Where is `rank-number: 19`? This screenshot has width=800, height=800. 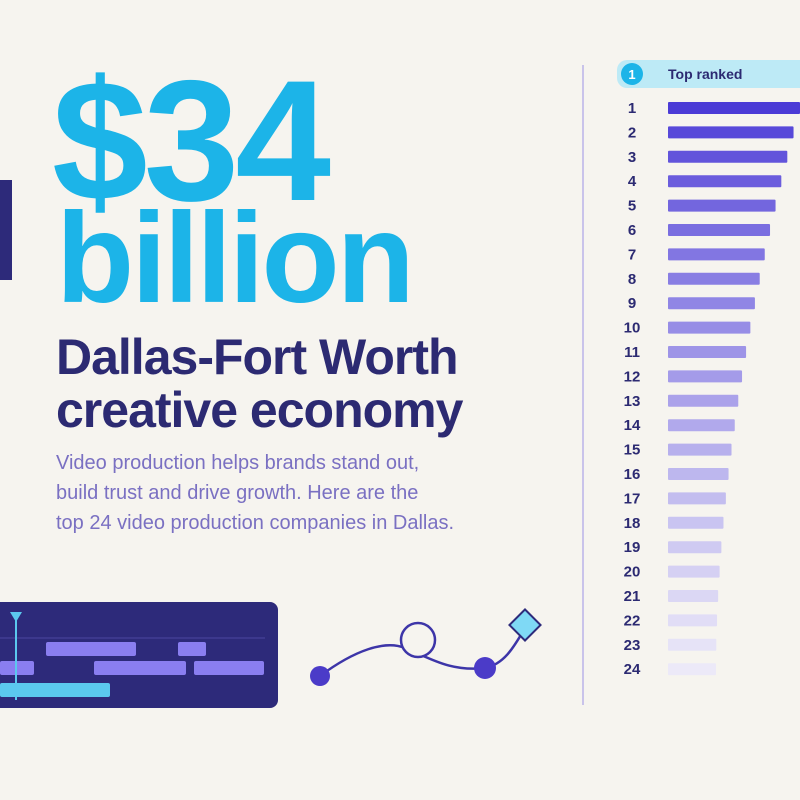
rank-number: 19 is located at coordinates (632, 547).